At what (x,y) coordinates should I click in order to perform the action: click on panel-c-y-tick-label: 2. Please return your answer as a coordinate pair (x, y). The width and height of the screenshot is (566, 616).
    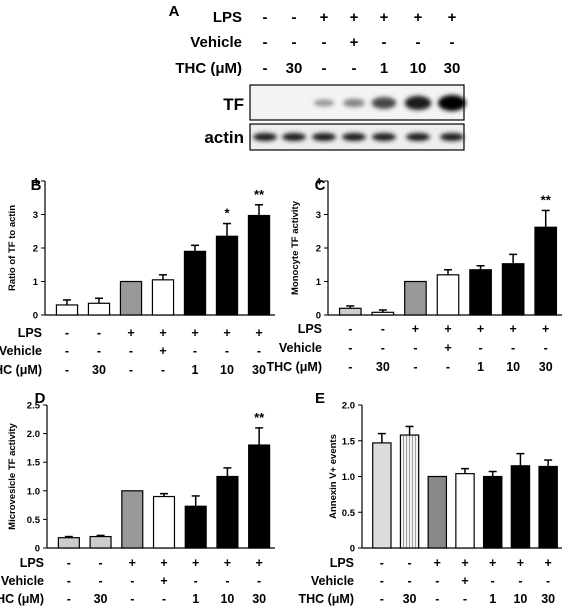
    Looking at the image, I should click on (318, 249).